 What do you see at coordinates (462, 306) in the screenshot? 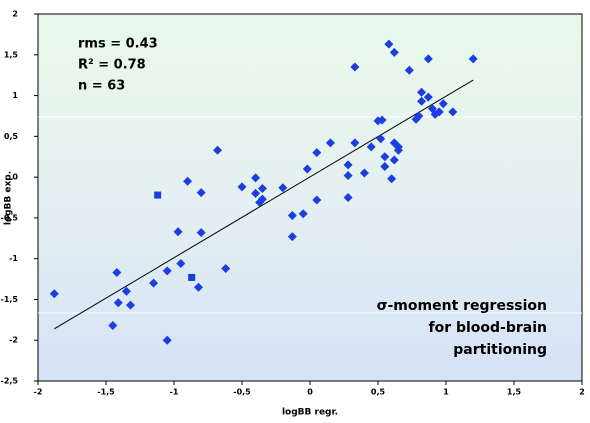
I see `annotation: σ-moment regression` at bounding box center [462, 306].